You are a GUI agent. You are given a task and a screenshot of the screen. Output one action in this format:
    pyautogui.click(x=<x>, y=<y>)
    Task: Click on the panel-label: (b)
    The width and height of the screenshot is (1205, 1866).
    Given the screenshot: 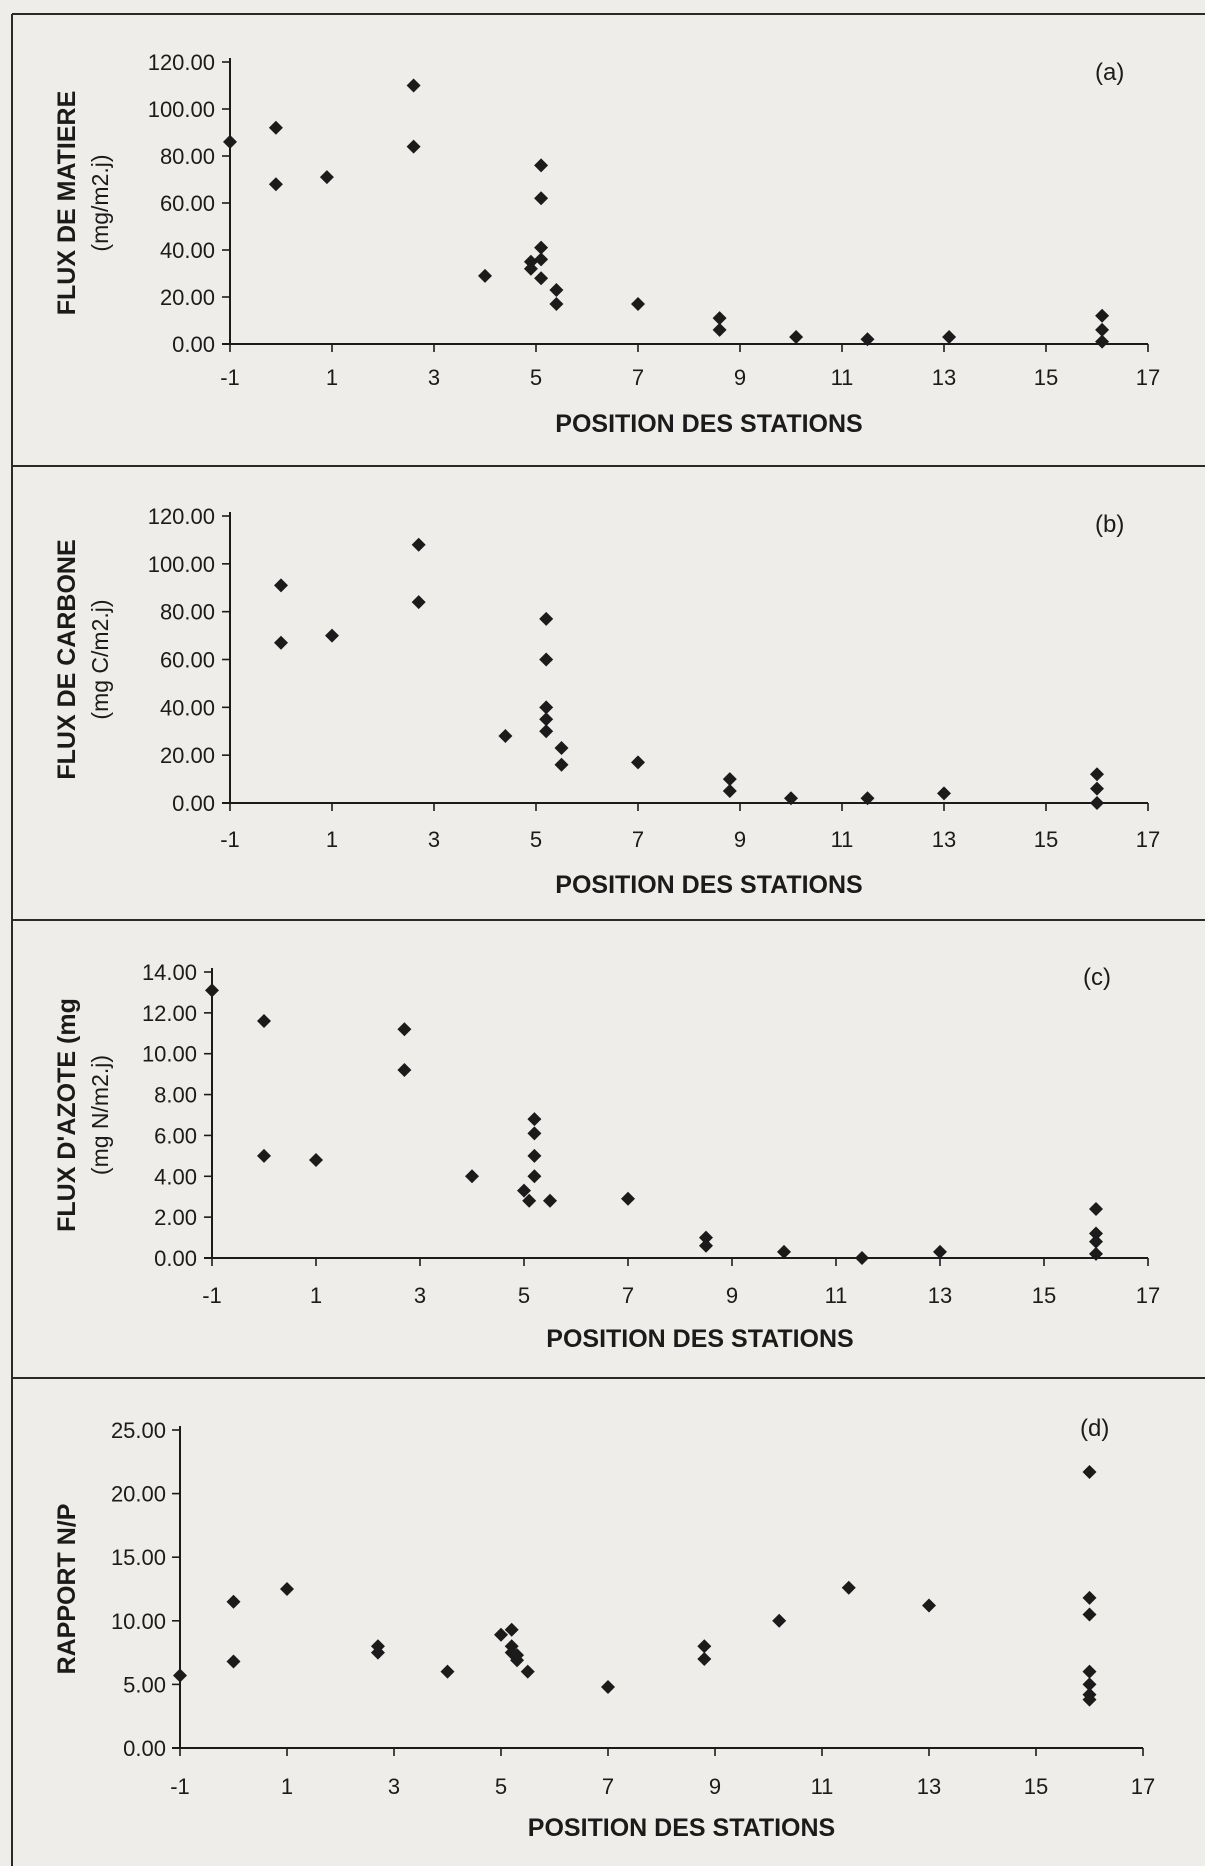 What is the action you would take?
    pyautogui.click(x=1109, y=524)
    